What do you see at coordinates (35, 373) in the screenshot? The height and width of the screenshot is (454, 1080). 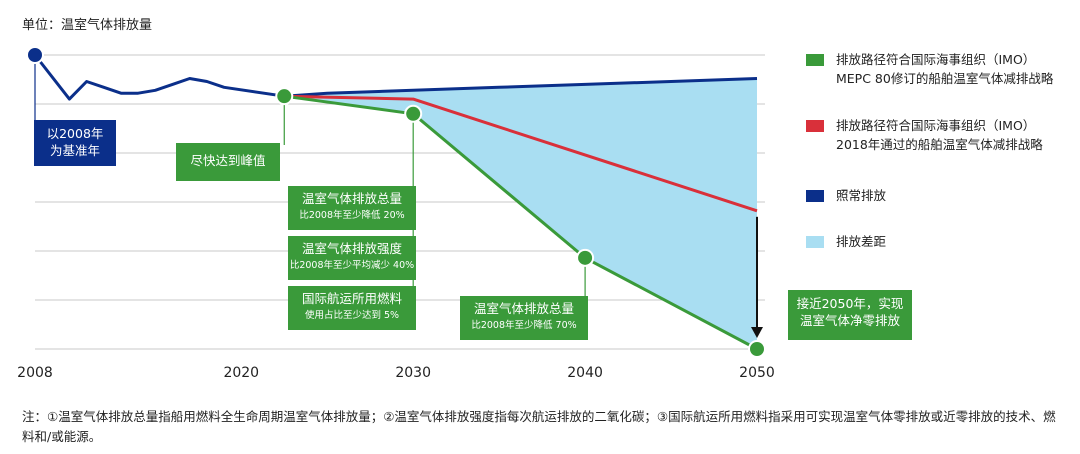 I see `x-tick-2008: 2008` at bounding box center [35, 373].